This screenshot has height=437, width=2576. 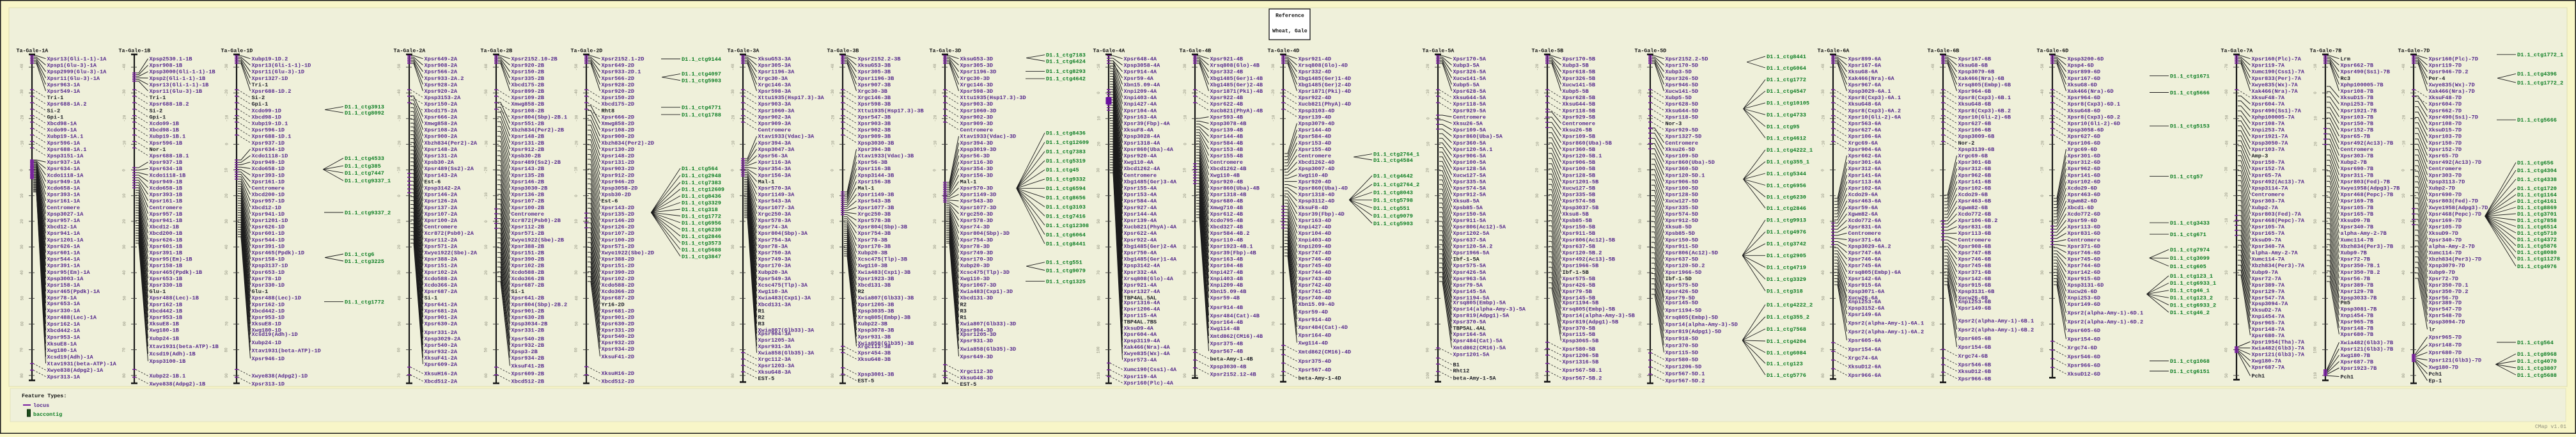 I want to click on svg-text: Xpsr908-2A, so click(x=441, y=66).